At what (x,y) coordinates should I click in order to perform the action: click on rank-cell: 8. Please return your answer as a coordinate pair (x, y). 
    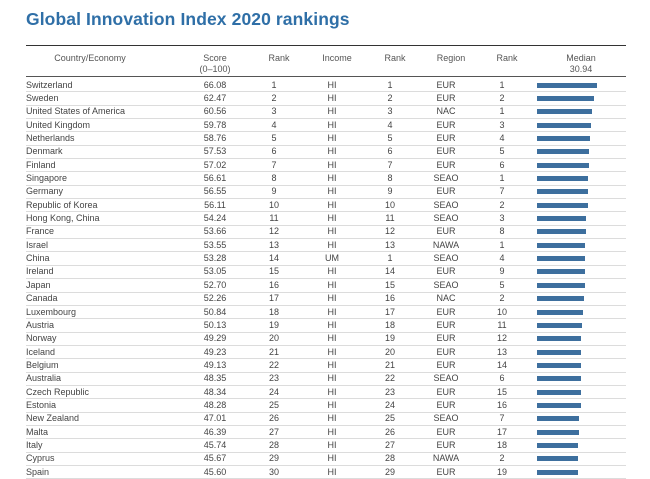
    Looking at the image, I should click on (274, 178).